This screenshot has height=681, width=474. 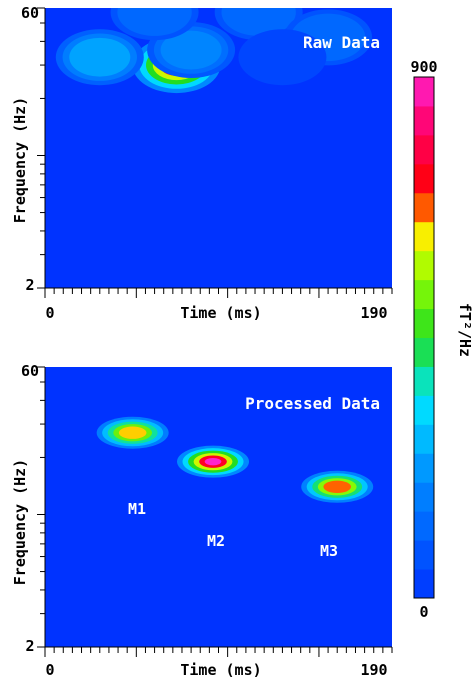 What do you see at coordinates (41, 148) in the screenshot?
I see `raw-y-ticks` at bounding box center [41, 148].